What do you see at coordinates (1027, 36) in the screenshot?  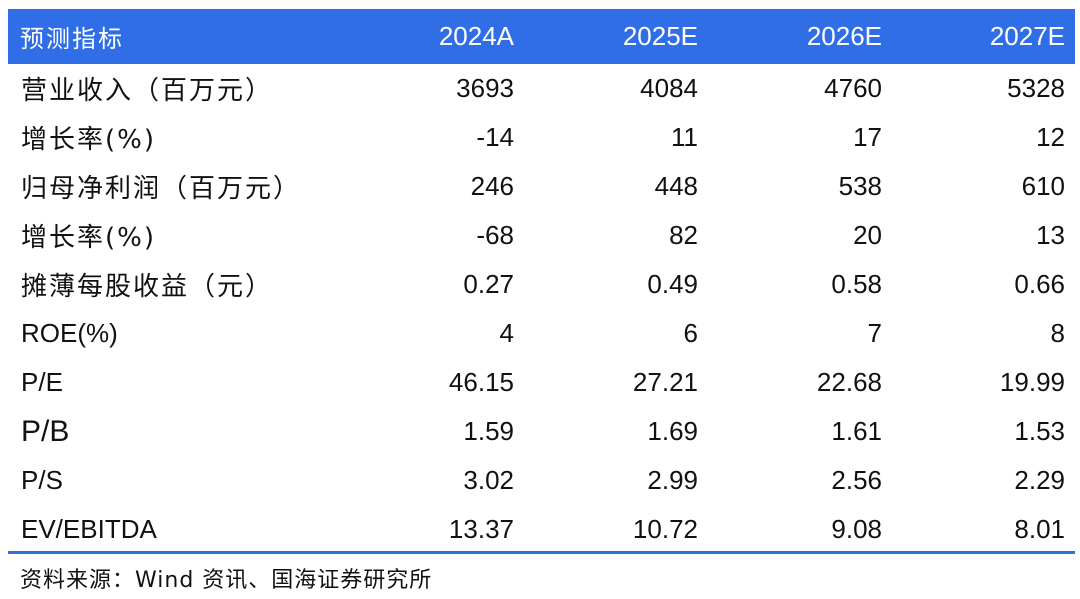 I see `header-2027e: 2027E` at bounding box center [1027, 36].